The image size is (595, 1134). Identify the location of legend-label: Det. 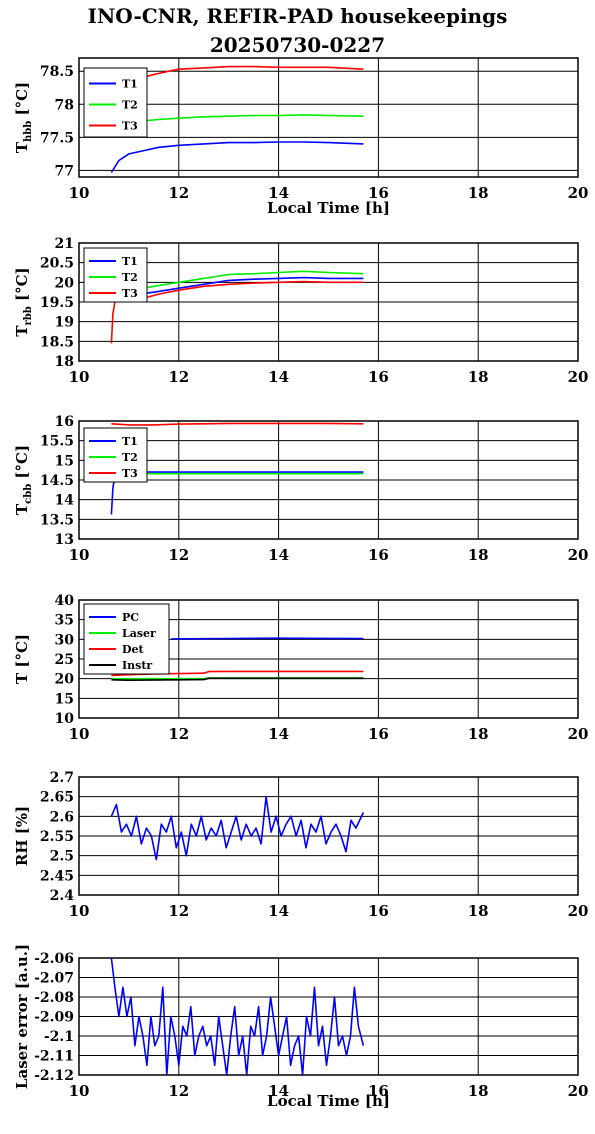
(133, 649).